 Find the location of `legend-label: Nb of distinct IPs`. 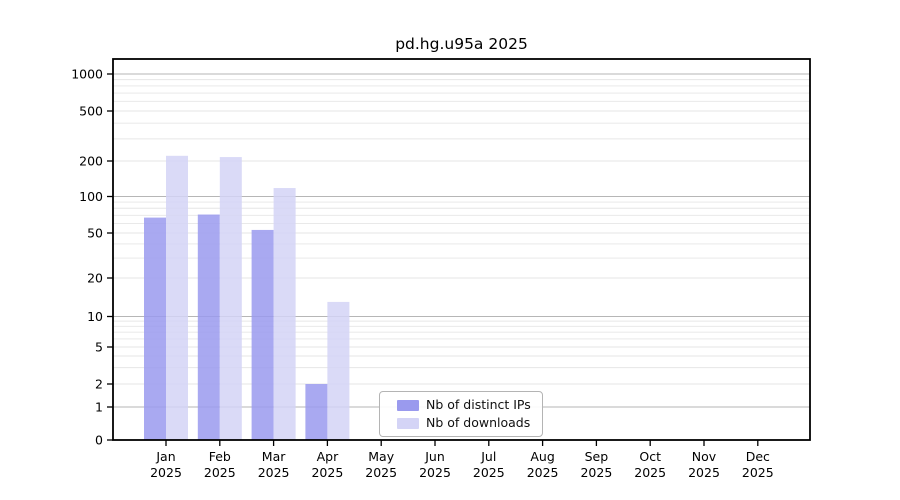

legend-label: Nb of distinct IPs is located at coordinates (478, 404).